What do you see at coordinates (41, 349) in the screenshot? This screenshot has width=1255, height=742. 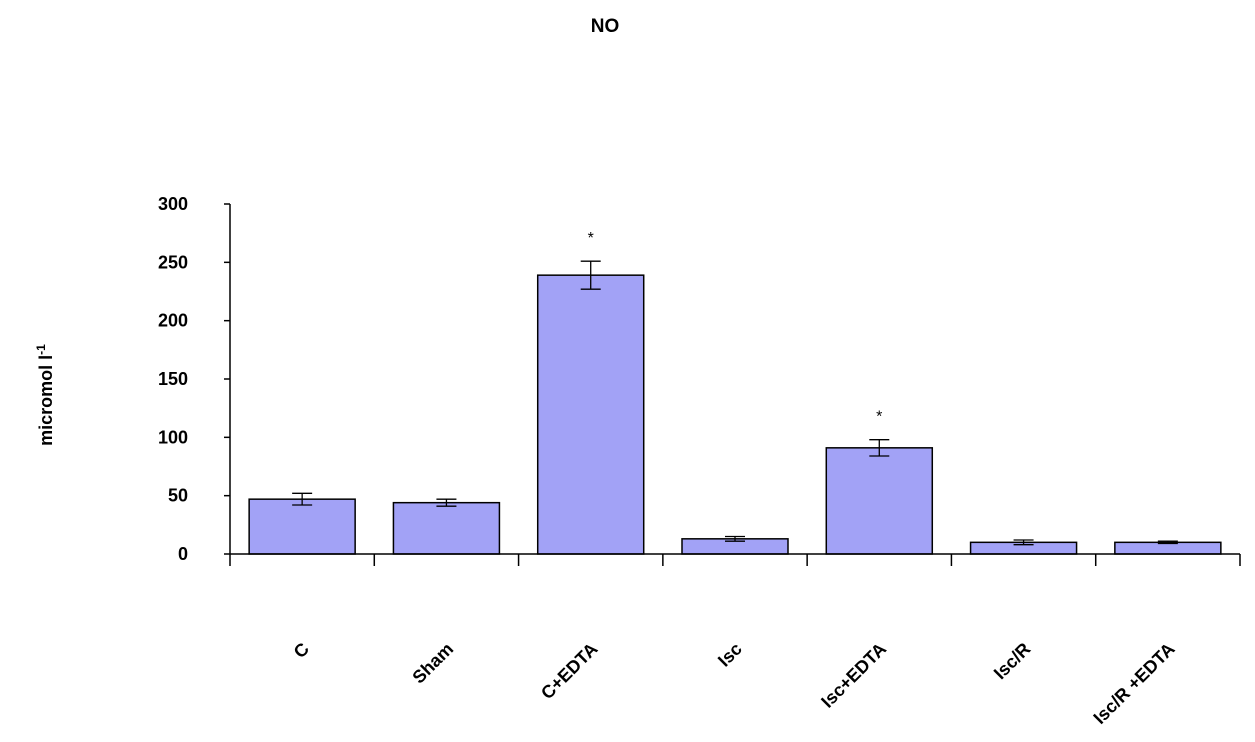 I see `y-axis-label-superscript: -1` at bounding box center [41, 349].